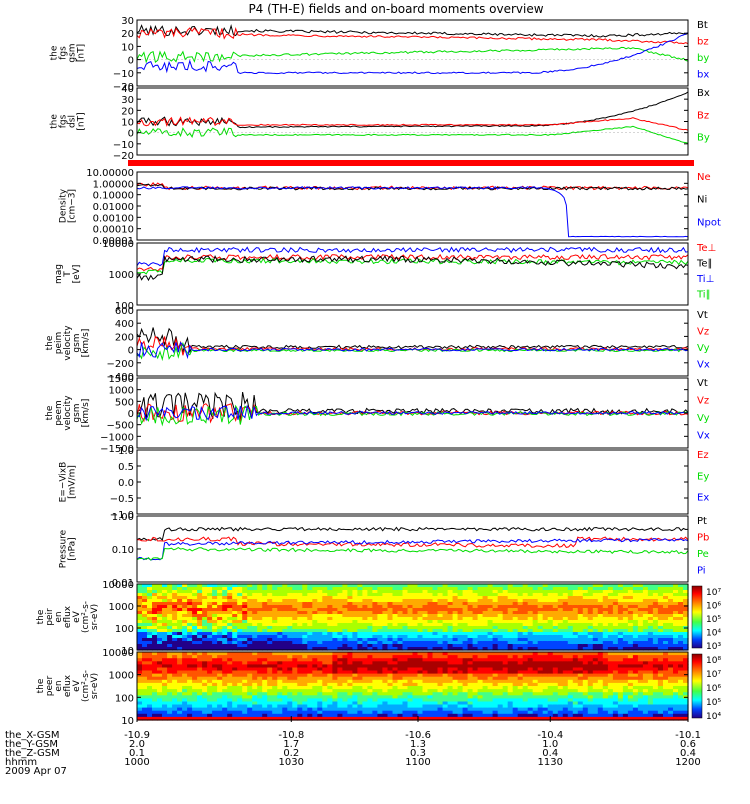 The width and height of the screenshot is (750, 804). Describe the element at coordinates (703, 295) in the screenshot. I see `legend-entry: Ti∥` at that location.